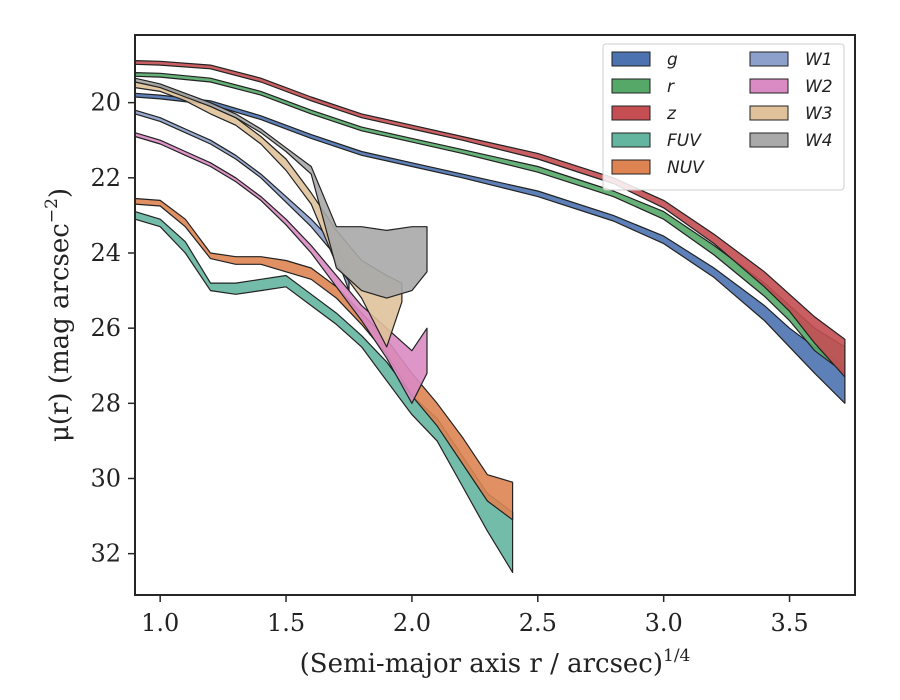 This screenshot has width=900, height=700. I want to click on y-axis-label-close: ), so click(60, 193).